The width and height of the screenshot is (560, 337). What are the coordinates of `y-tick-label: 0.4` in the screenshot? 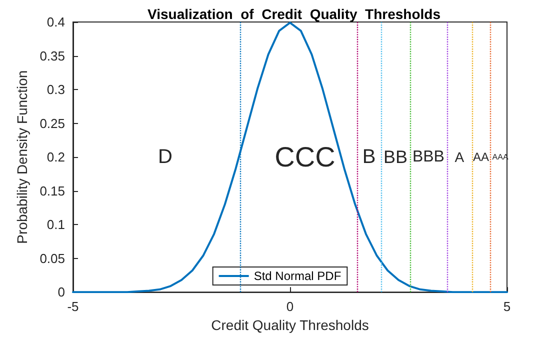 It's located at (55, 22).